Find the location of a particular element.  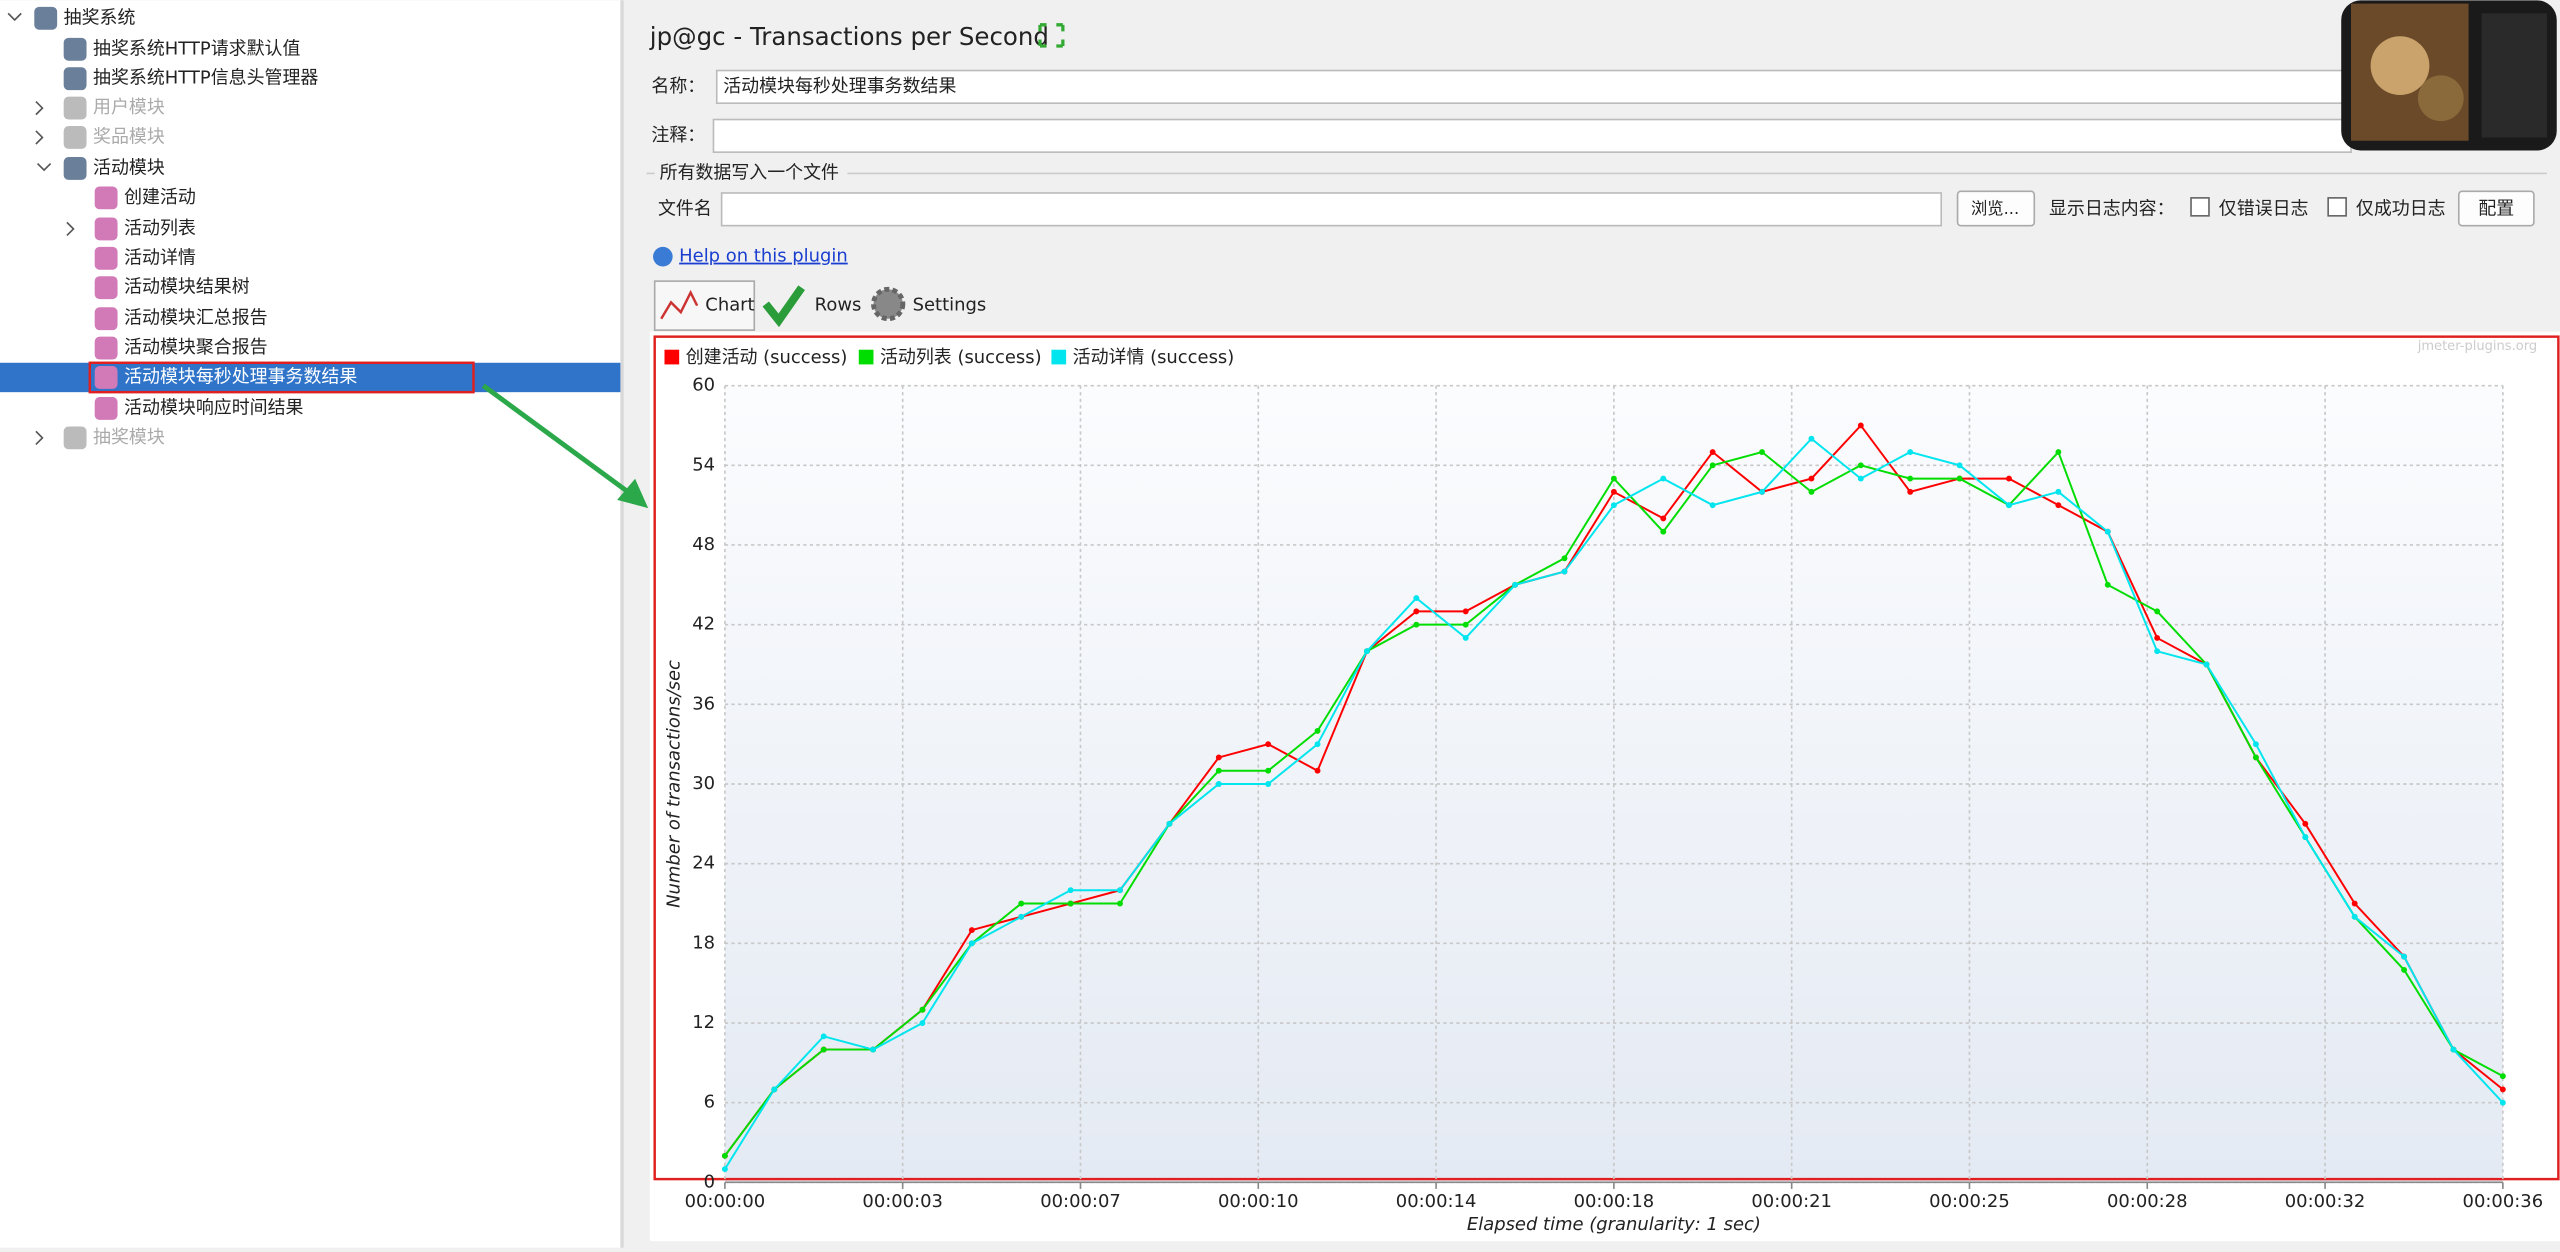

name-label: 名称： is located at coordinates (678, 86).